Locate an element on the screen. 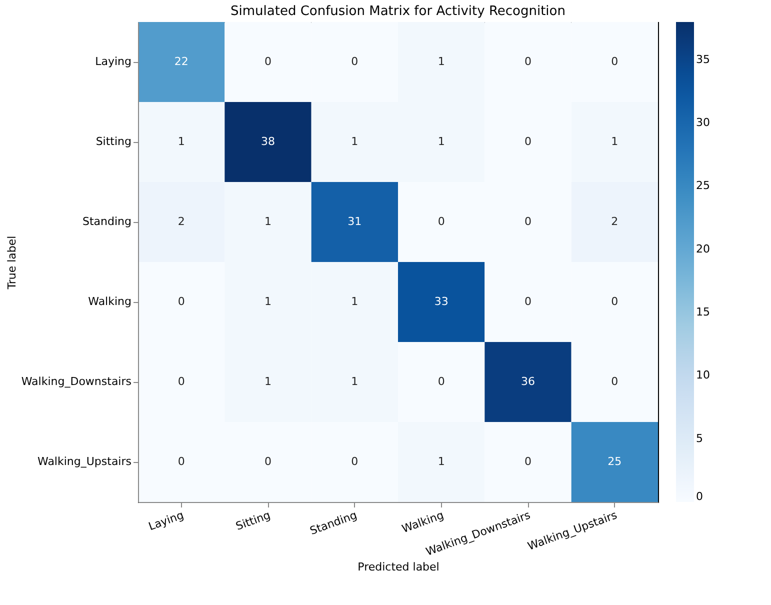 This screenshot has height=605, width=771. color-bar-label: 10 is located at coordinates (703, 375).